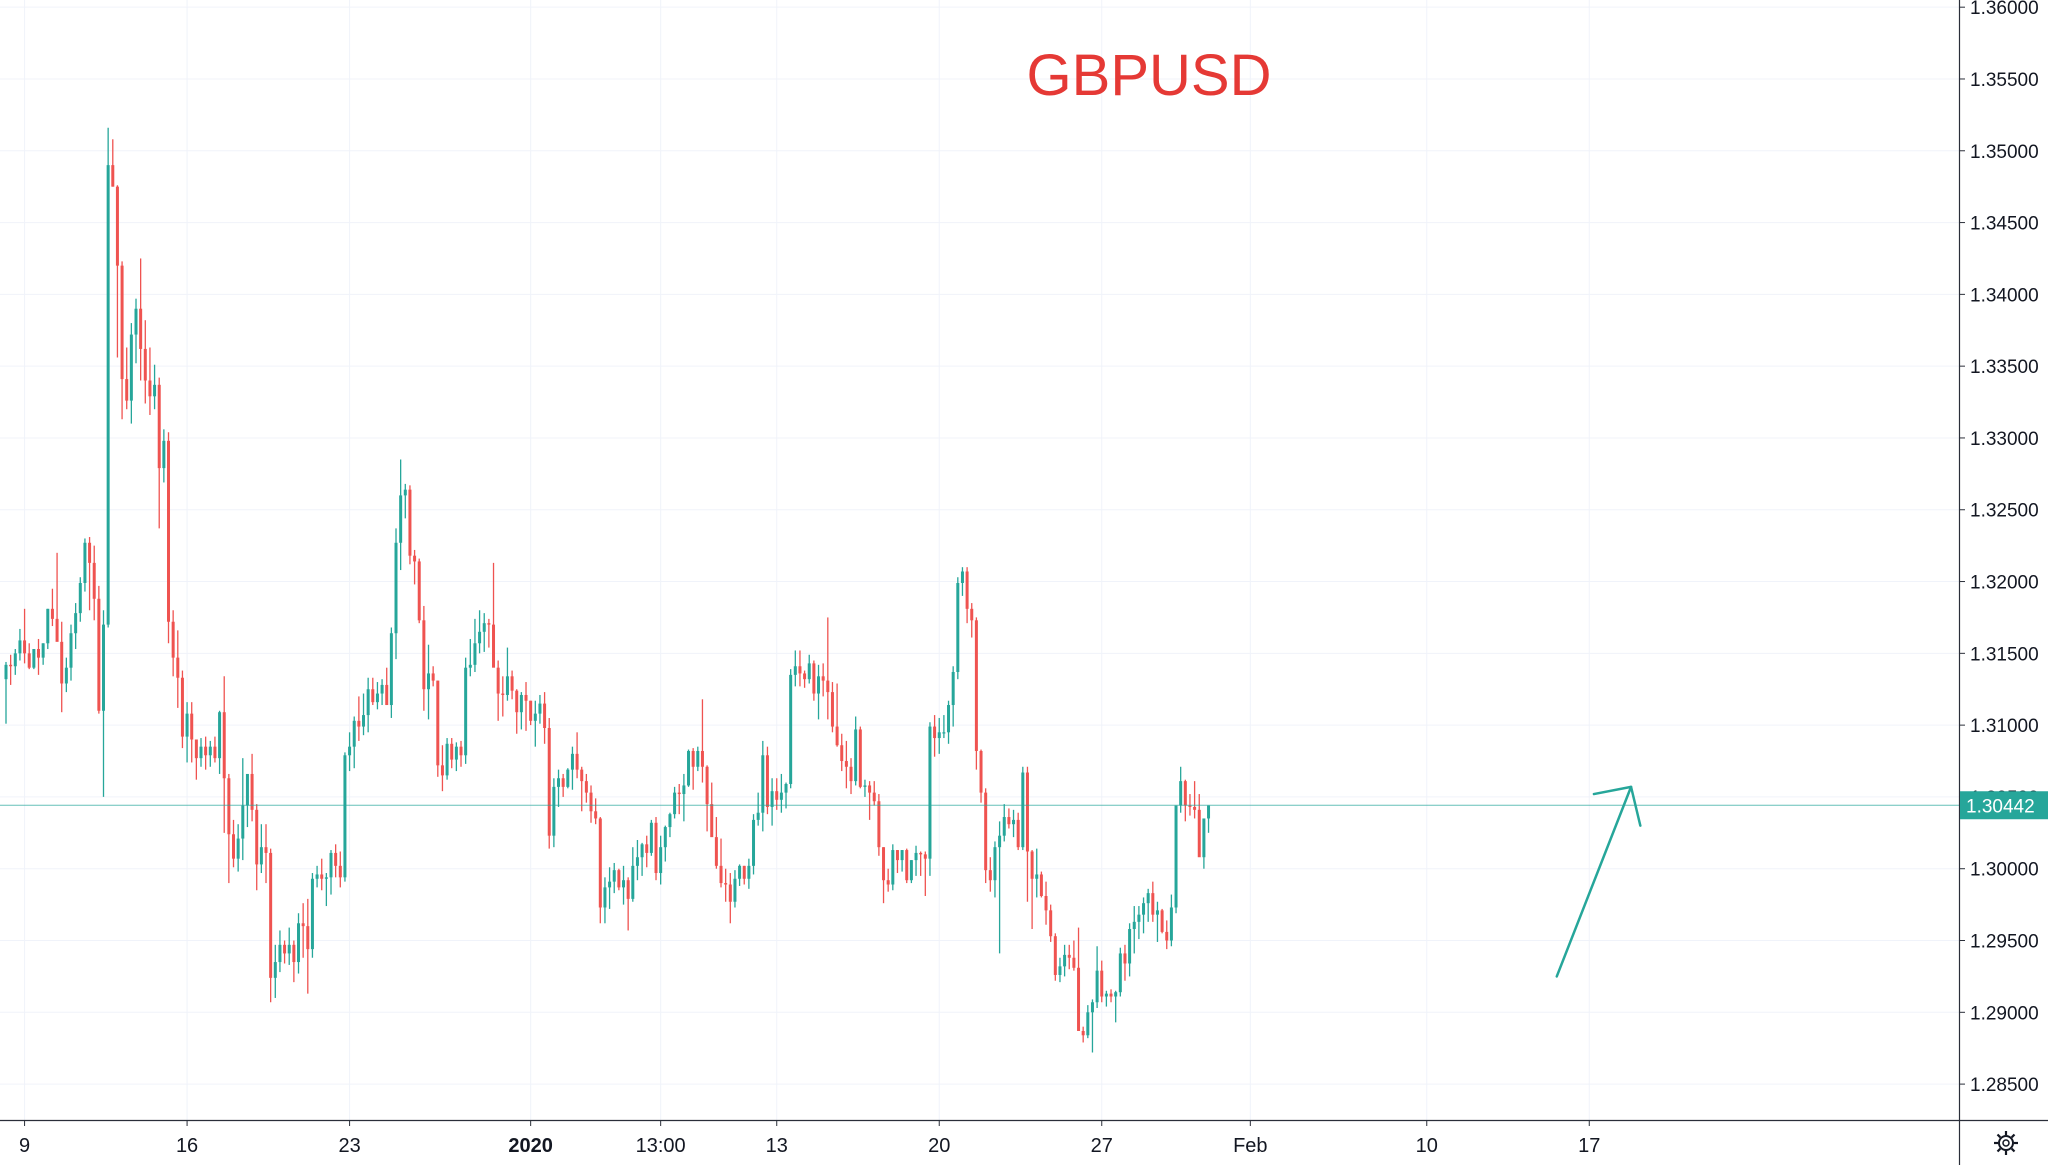  I want to click on time-axis: 9 16 23 2020 13:00 13 20 27 Feb 10 17, so click(809, 1138).